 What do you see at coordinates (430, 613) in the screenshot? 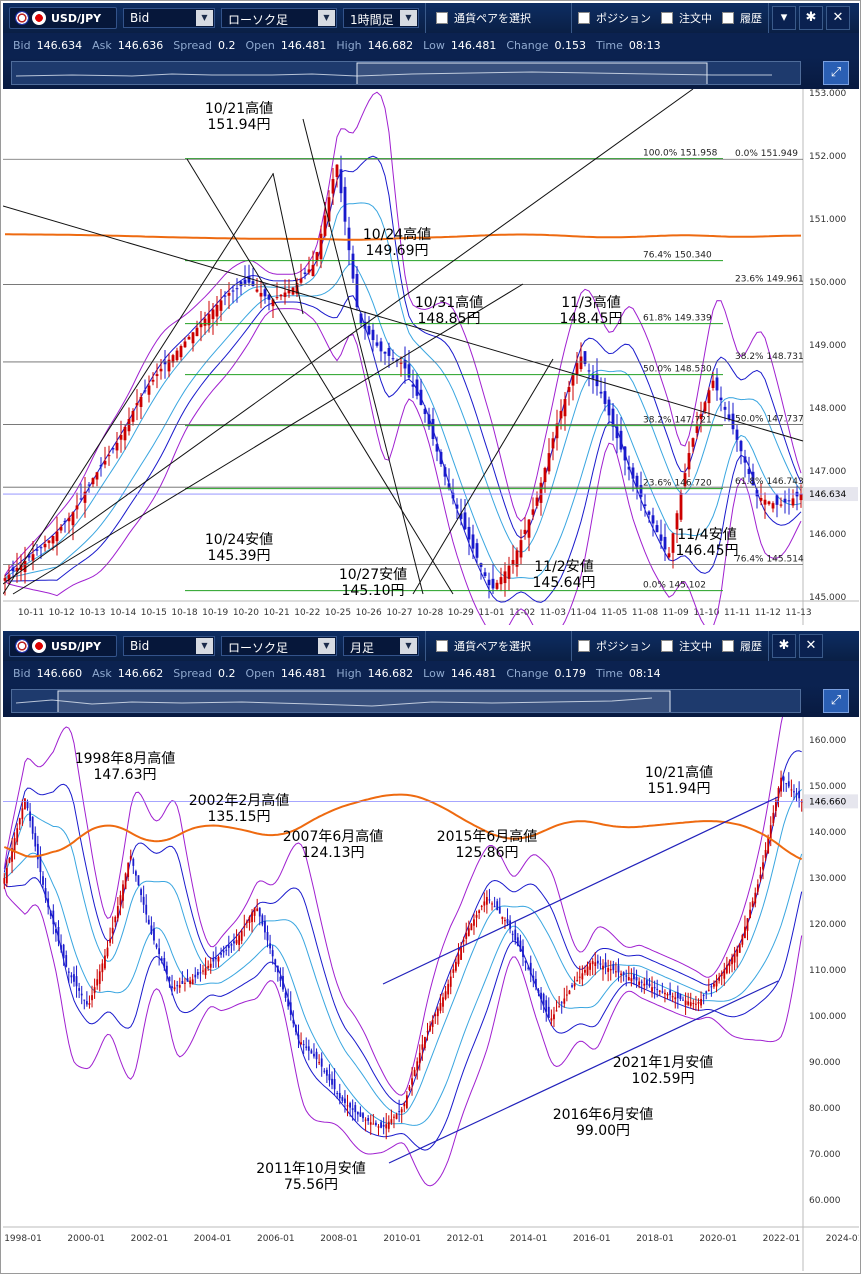
I see `x-tick-label: 10-28` at bounding box center [430, 613].